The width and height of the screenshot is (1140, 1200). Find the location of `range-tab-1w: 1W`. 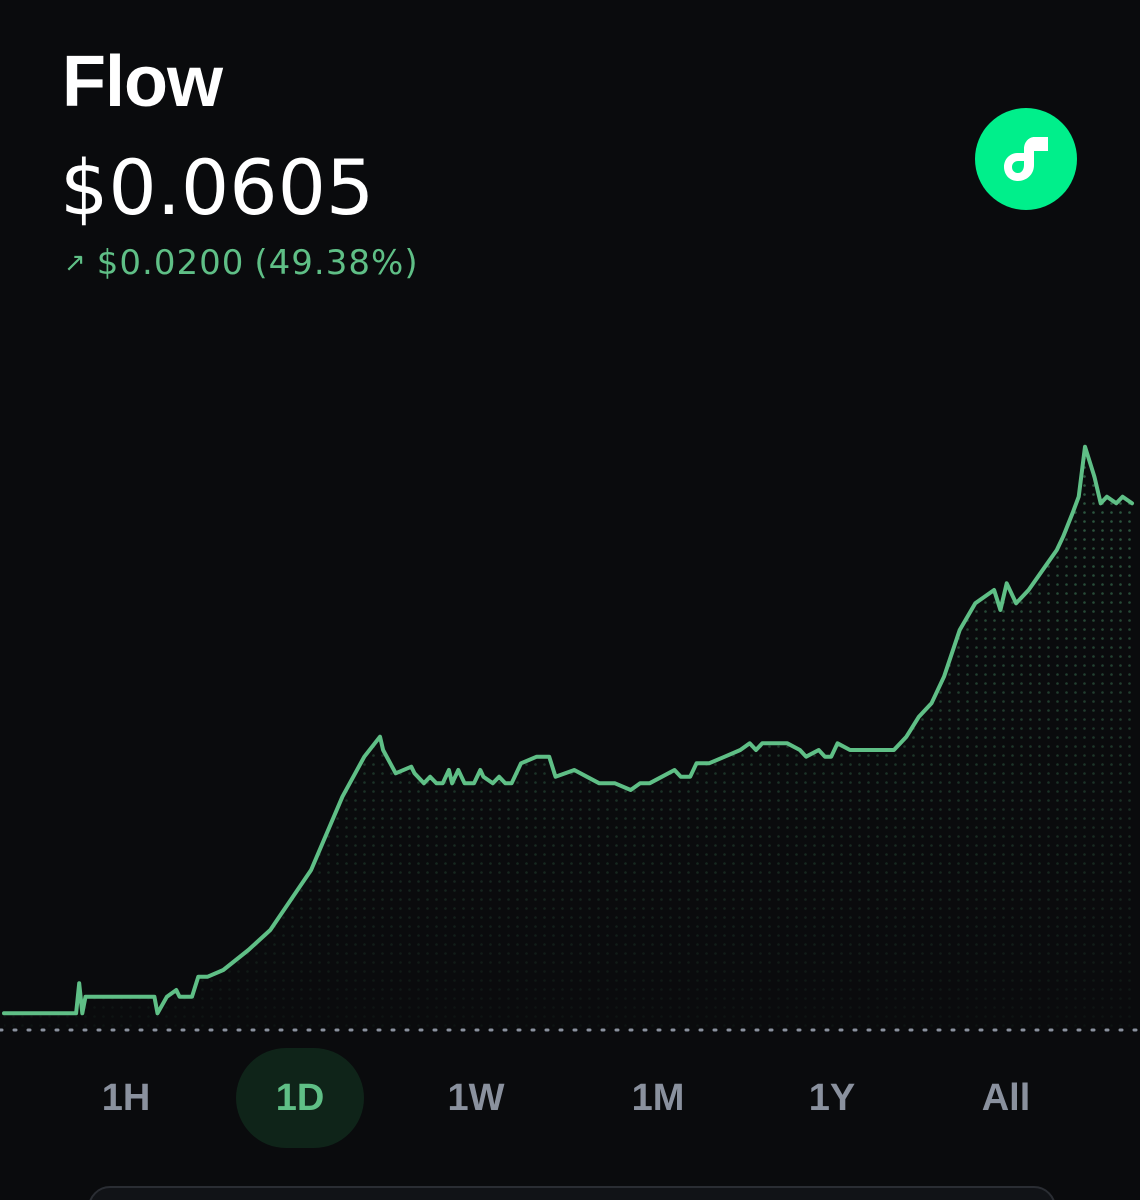

range-tab-1w: 1W is located at coordinates (476, 1097).